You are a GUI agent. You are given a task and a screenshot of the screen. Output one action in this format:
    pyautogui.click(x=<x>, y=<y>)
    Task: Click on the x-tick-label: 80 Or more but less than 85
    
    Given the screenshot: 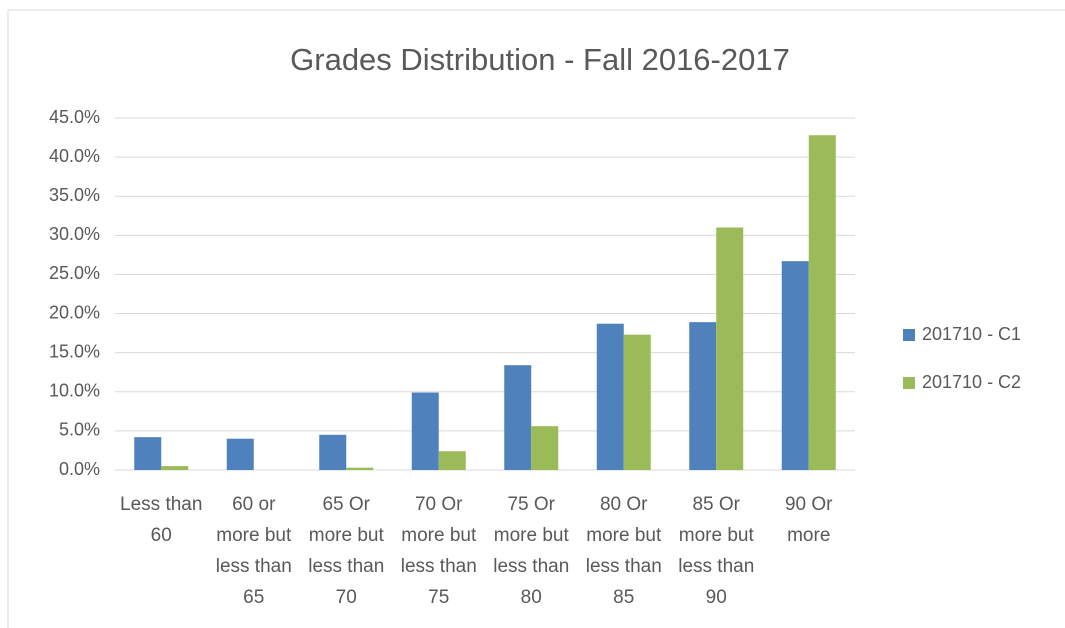 What is the action you would take?
    pyautogui.click(x=623, y=551)
    